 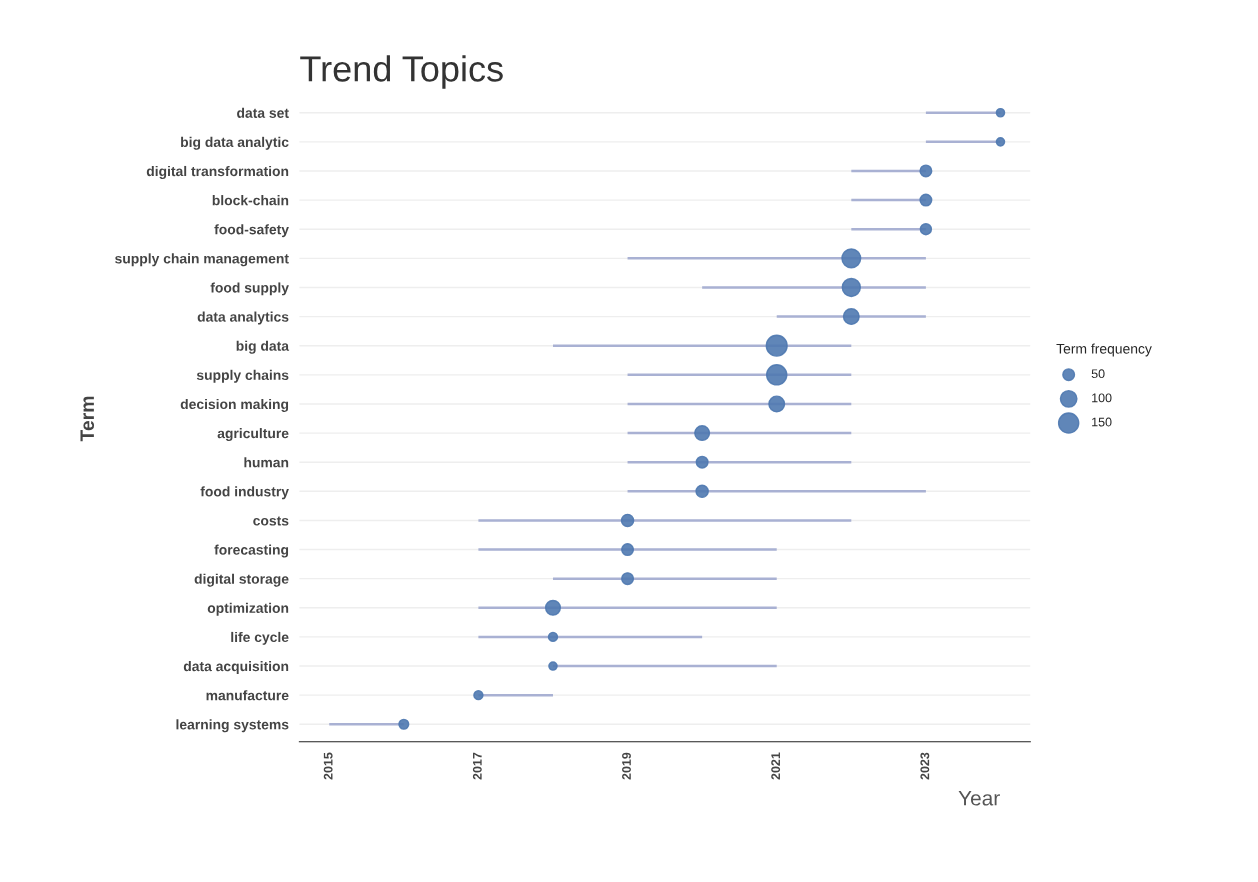 I want to click on y-tick-label: block-chain, so click(x=250, y=200).